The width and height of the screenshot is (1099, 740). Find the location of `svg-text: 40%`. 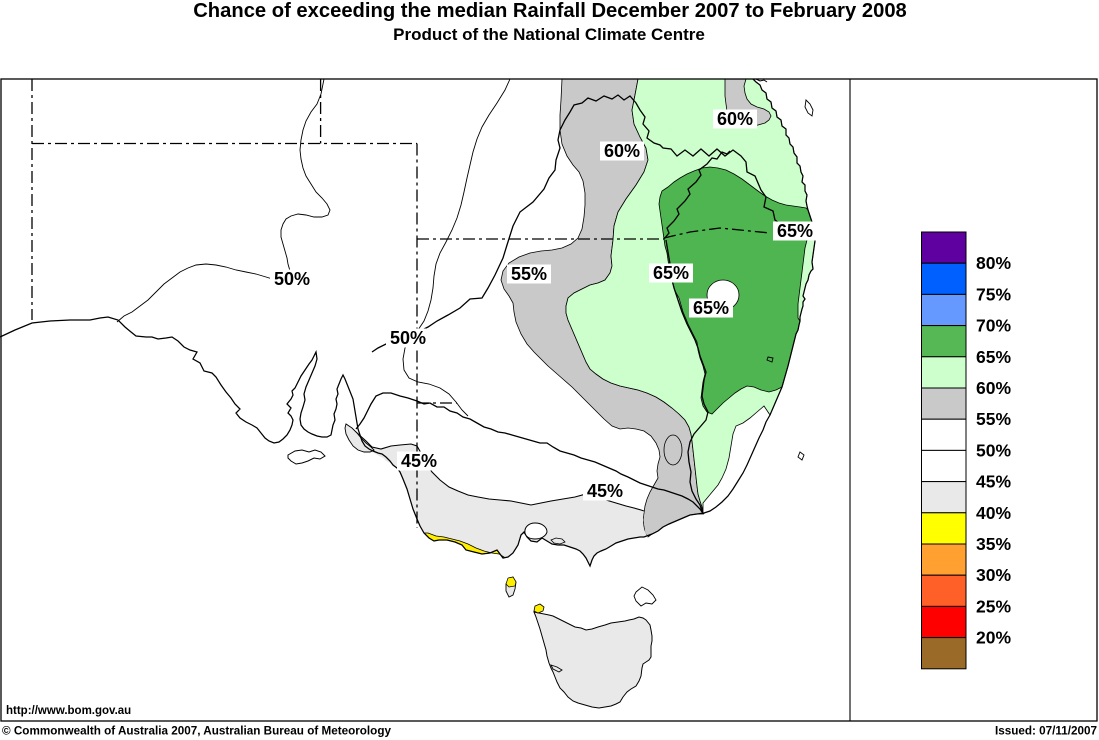

svg-text: 40% is located at coordinates (993, 513).